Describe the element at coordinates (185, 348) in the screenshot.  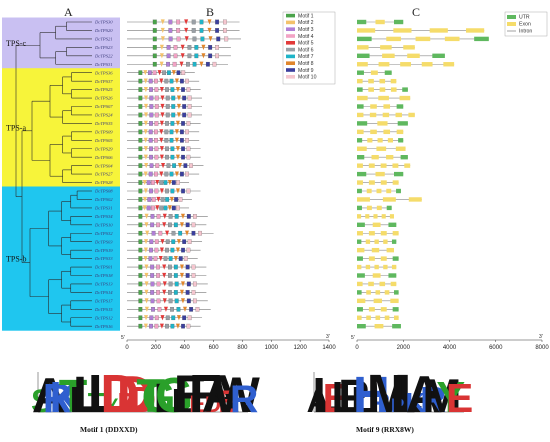
I see `tick-label: 400` at that location.